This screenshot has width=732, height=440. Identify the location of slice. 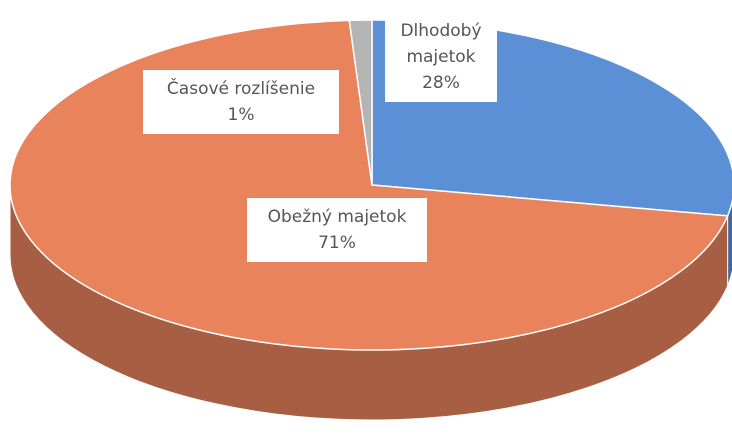
(360, 102).